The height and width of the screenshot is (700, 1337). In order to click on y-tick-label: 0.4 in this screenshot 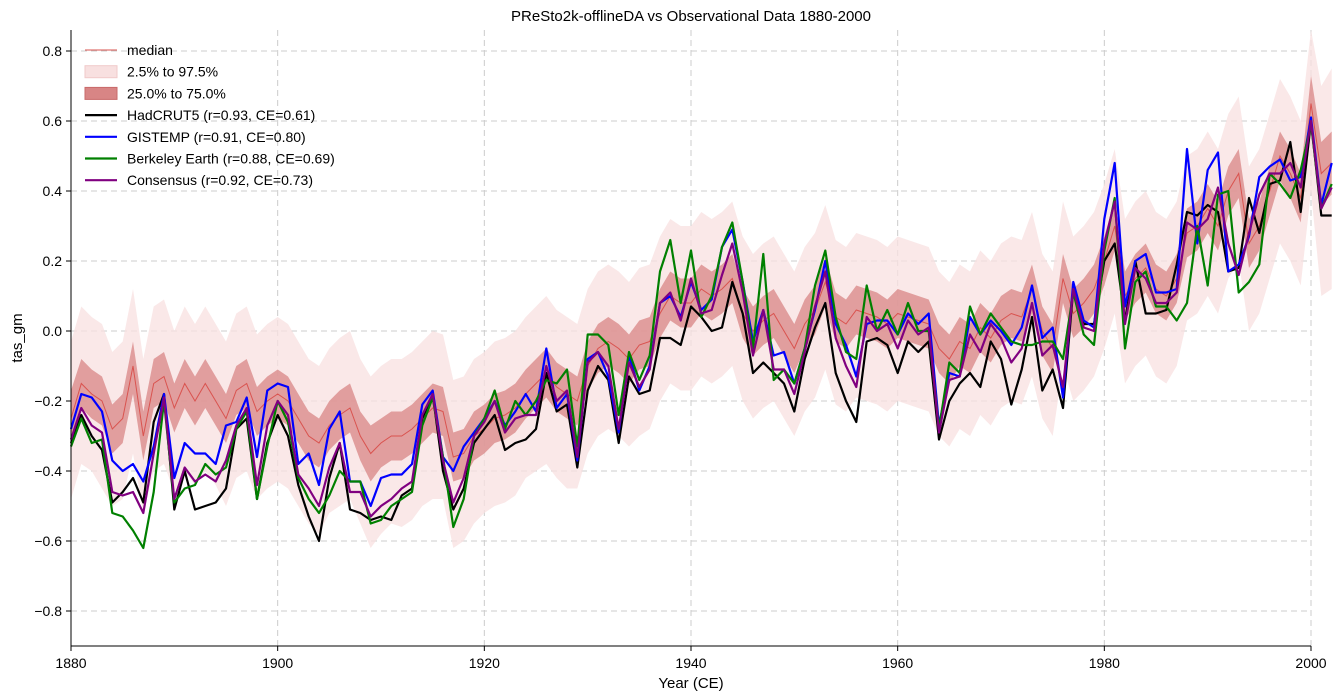, I will do `click(53, 191)`.